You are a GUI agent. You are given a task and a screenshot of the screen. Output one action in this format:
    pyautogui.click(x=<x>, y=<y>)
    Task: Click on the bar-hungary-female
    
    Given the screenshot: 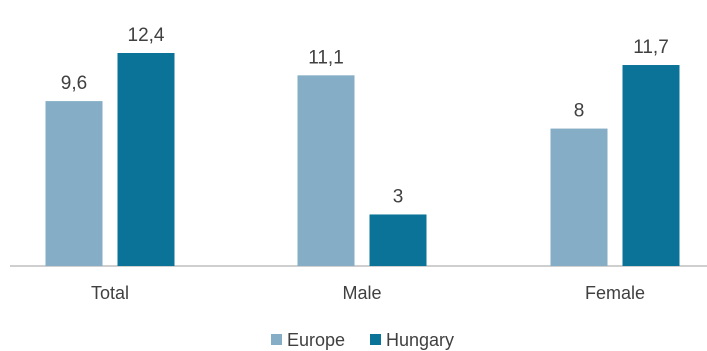 What is the action you would take?
    pyautogui.click(x=651, y=165)
    